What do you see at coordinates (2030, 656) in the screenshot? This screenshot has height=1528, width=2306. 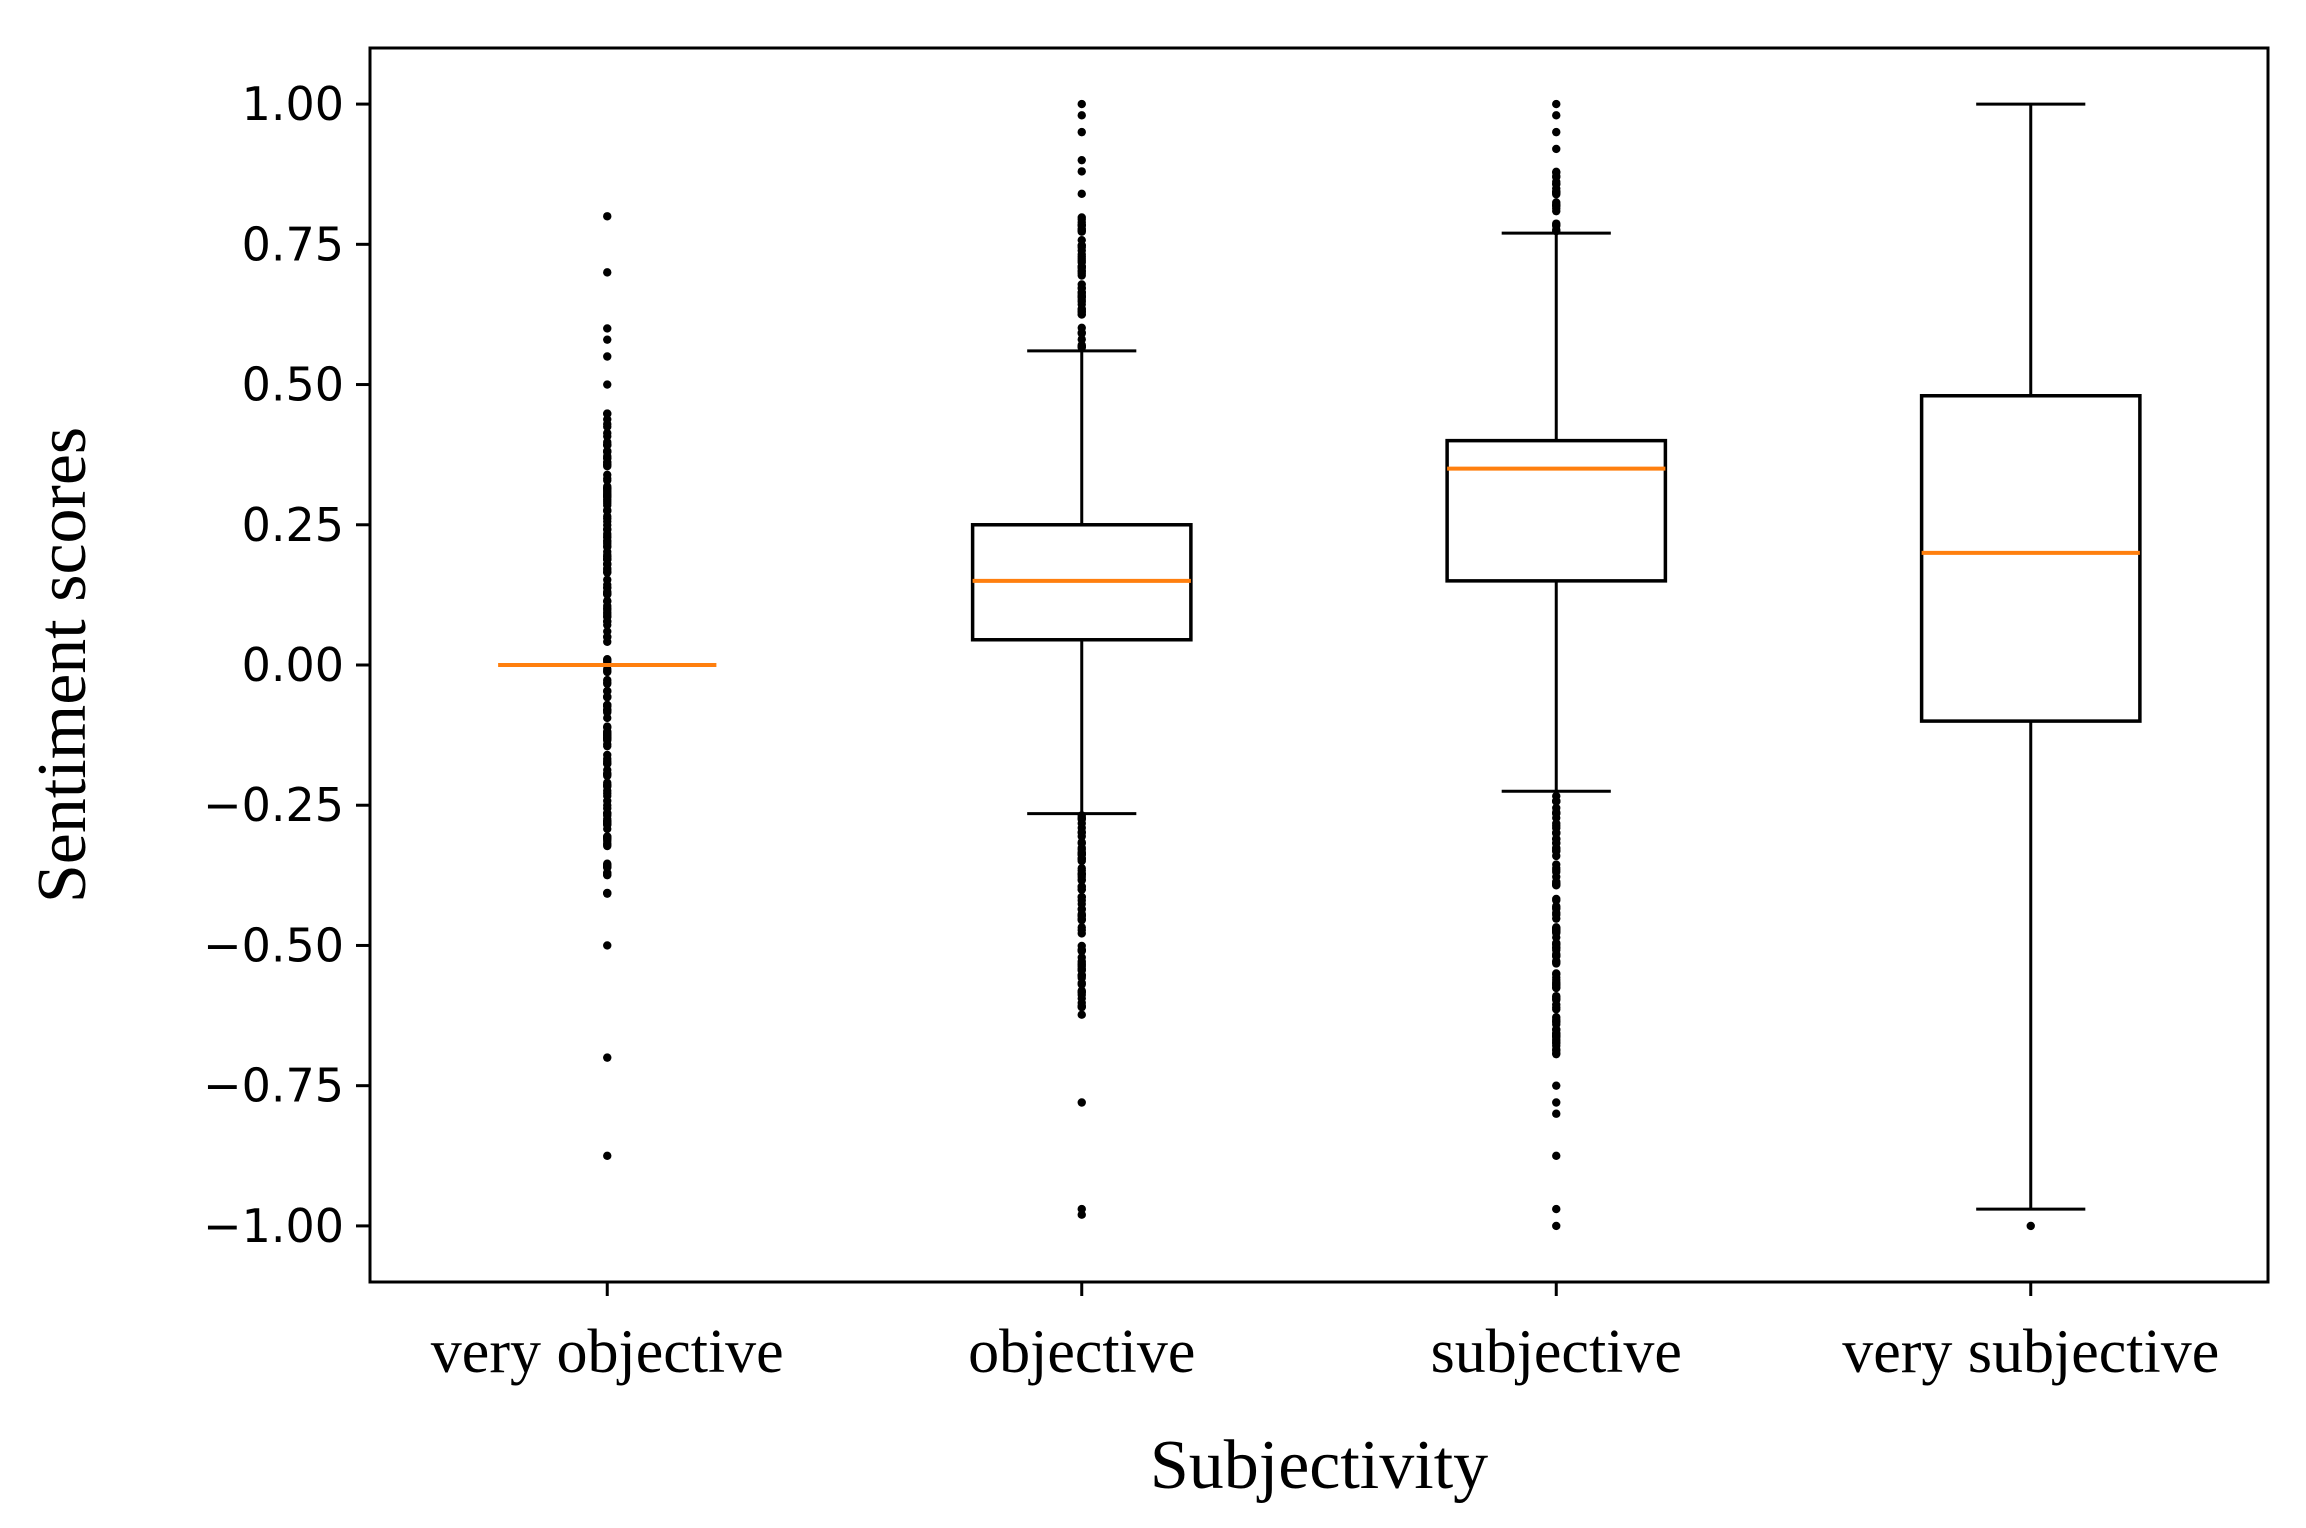 I see `box-very-subjective` at bounding box center [2030, 656].